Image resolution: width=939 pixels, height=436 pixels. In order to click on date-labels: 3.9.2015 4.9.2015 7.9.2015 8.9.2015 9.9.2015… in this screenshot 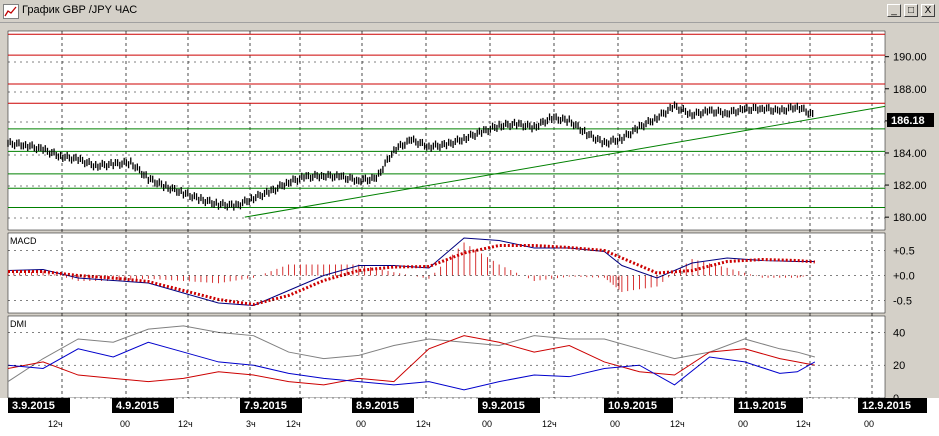, I will do `click(467, 405)`.